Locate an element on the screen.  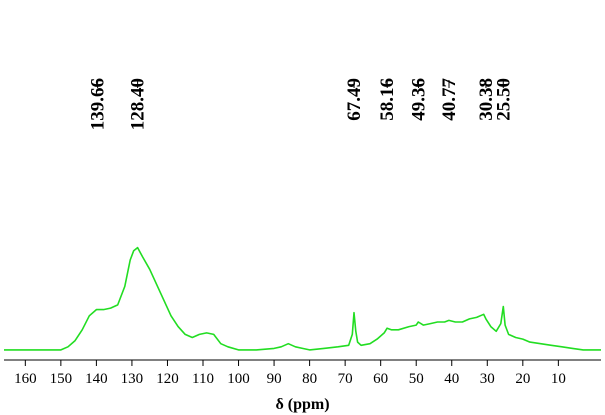
peak-label-25.50: 25.50 is located at coordinates (503, 99).